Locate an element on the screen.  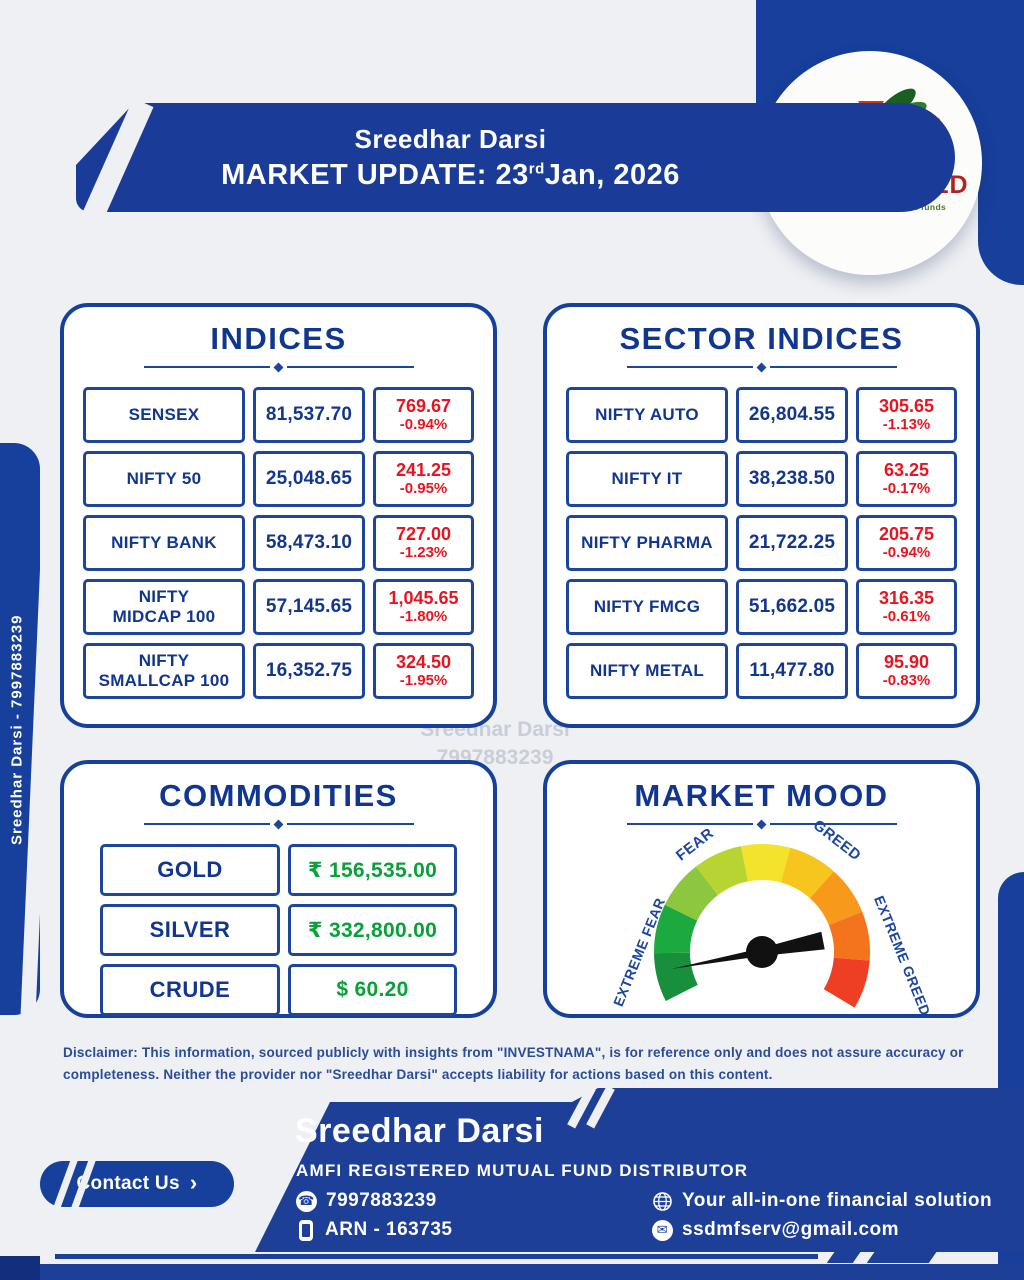
commodity-price: ₹ 156,535.00 is located at coordinates (372, 870).